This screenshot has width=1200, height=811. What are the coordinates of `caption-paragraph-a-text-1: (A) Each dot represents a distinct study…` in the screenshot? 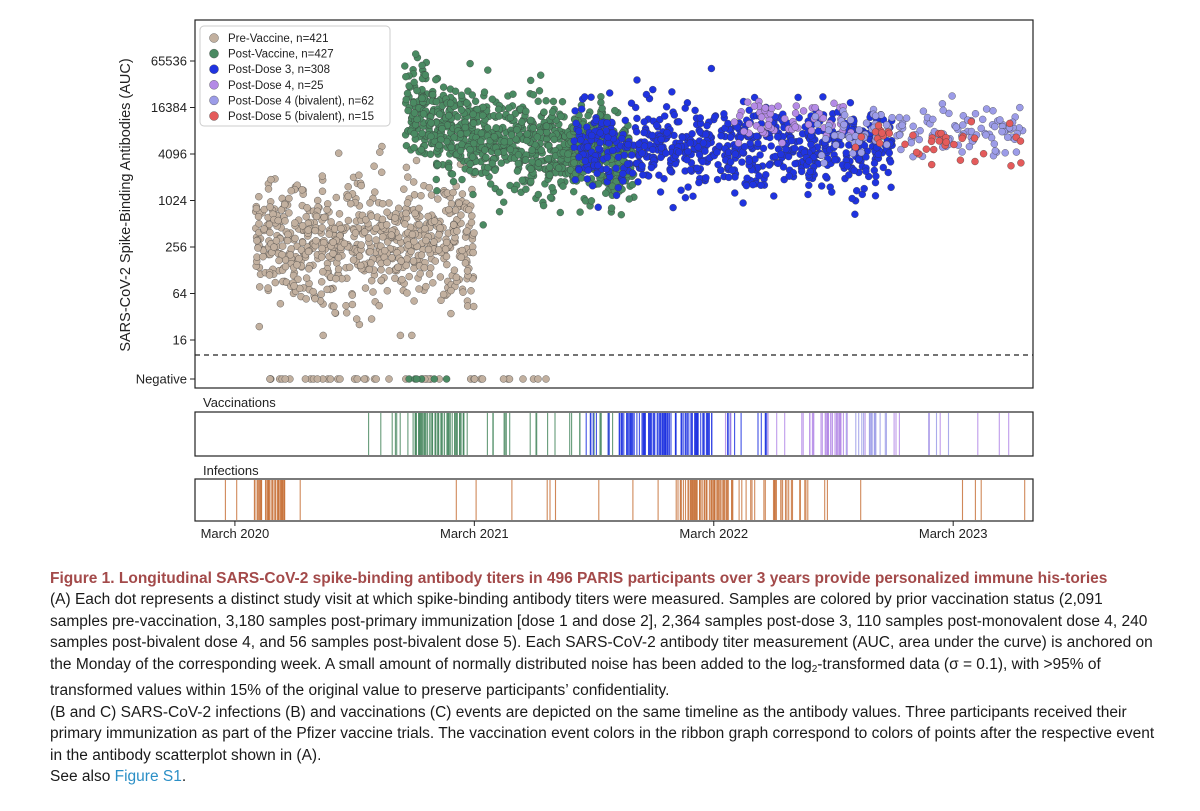 It's located at (601, 632).